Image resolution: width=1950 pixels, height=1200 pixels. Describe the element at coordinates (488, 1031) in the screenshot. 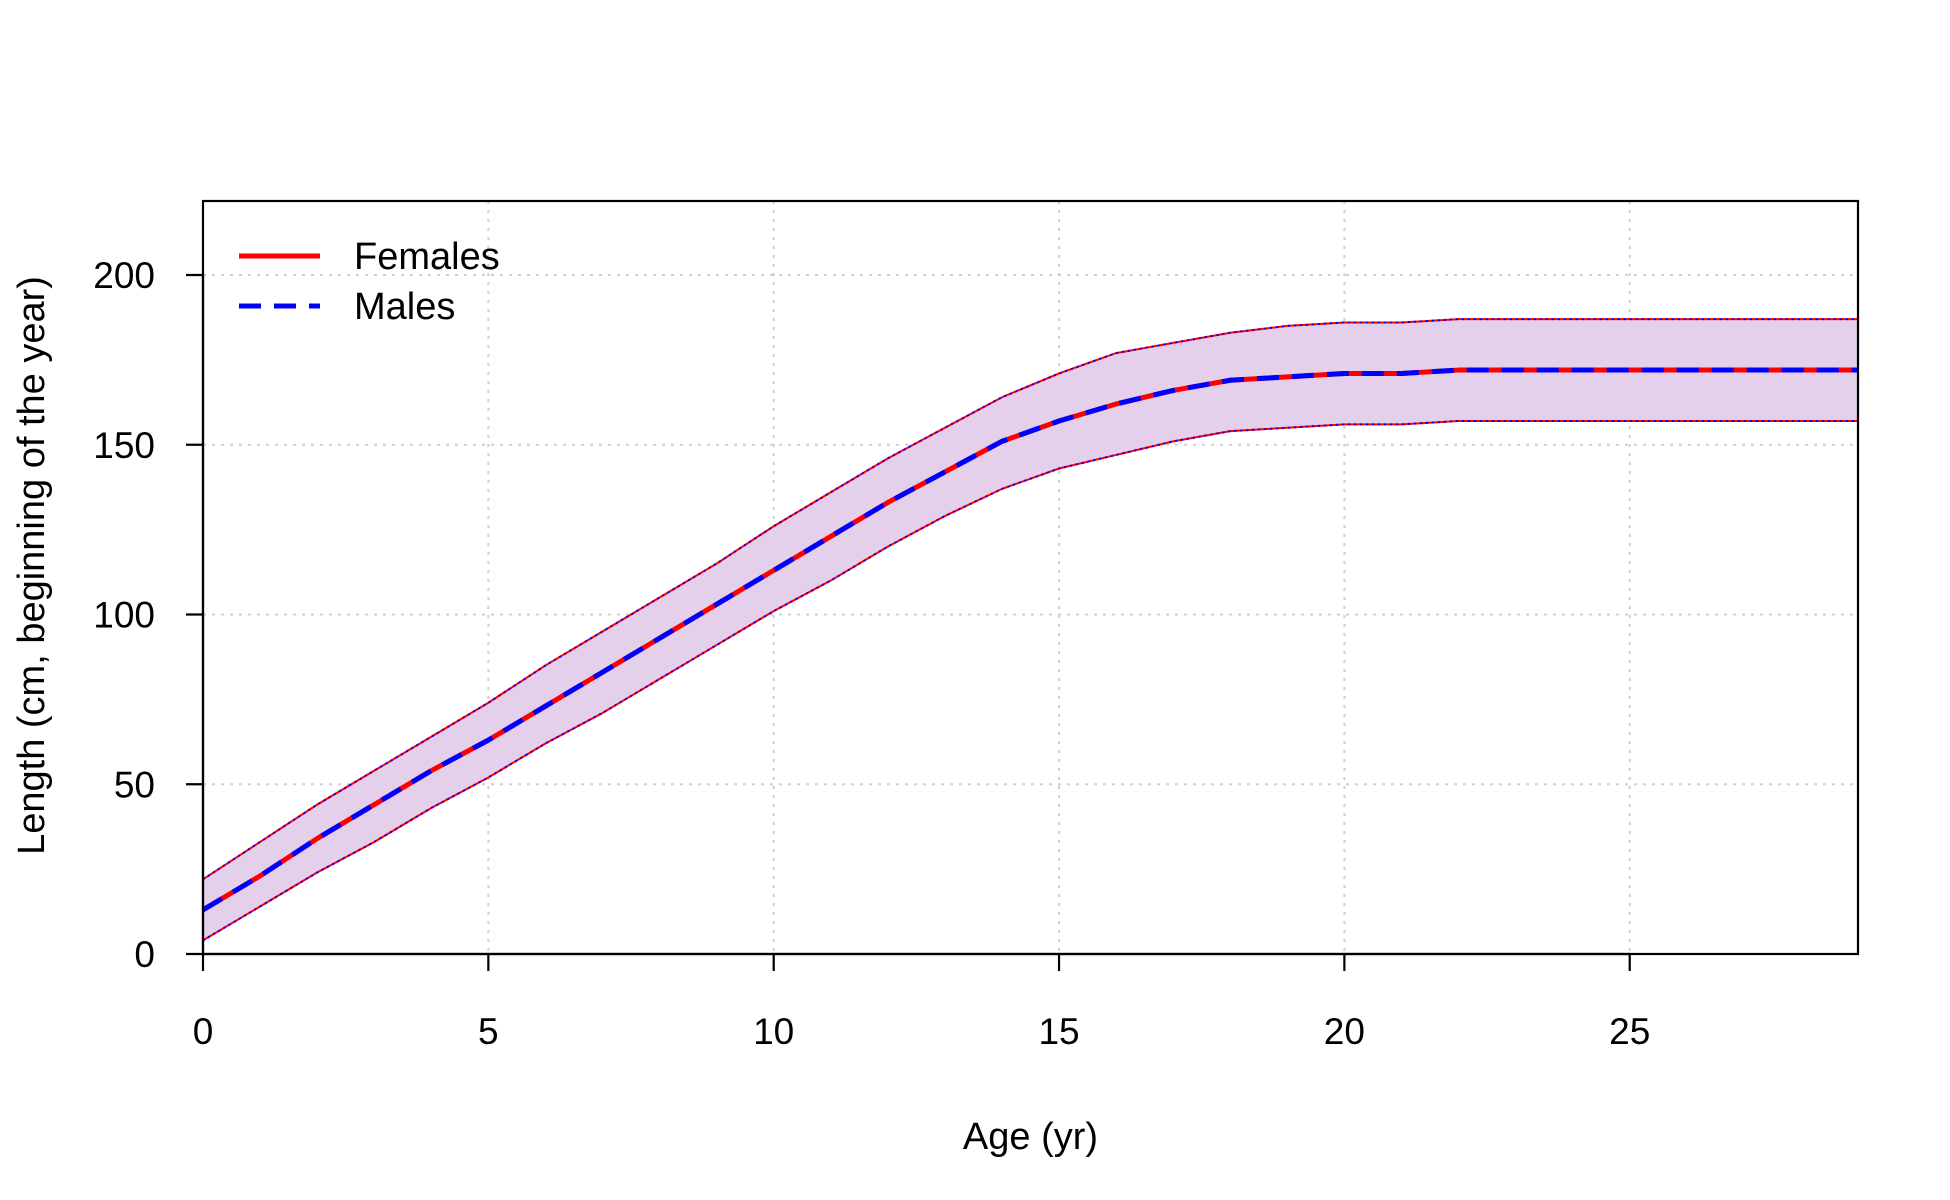

I see `x-tick-label: 5` at that location.